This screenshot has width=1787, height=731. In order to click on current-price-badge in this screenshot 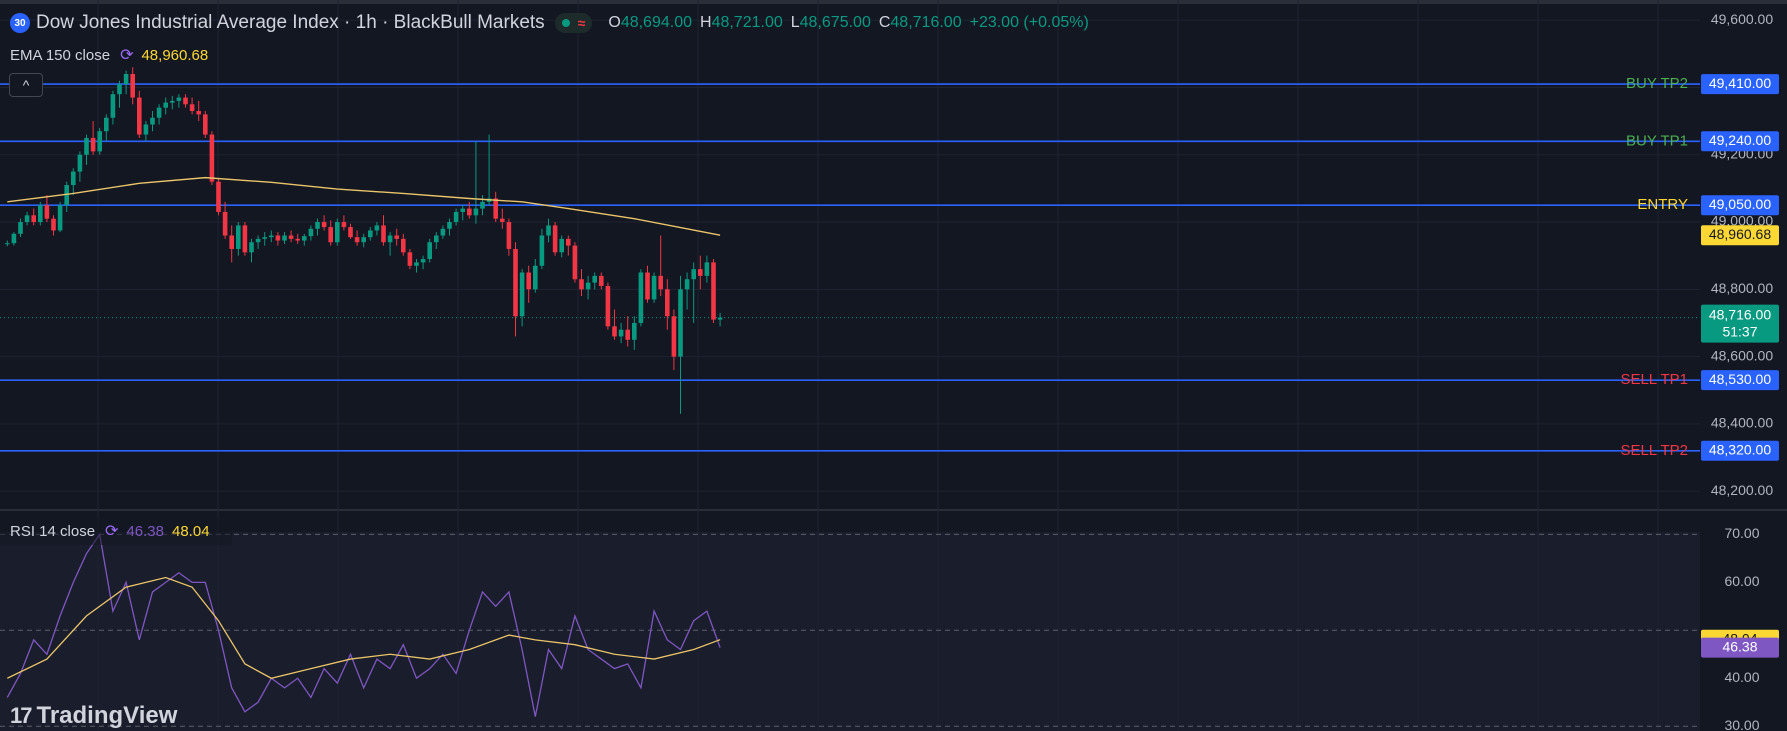, I will do `click(1740, 323)`.